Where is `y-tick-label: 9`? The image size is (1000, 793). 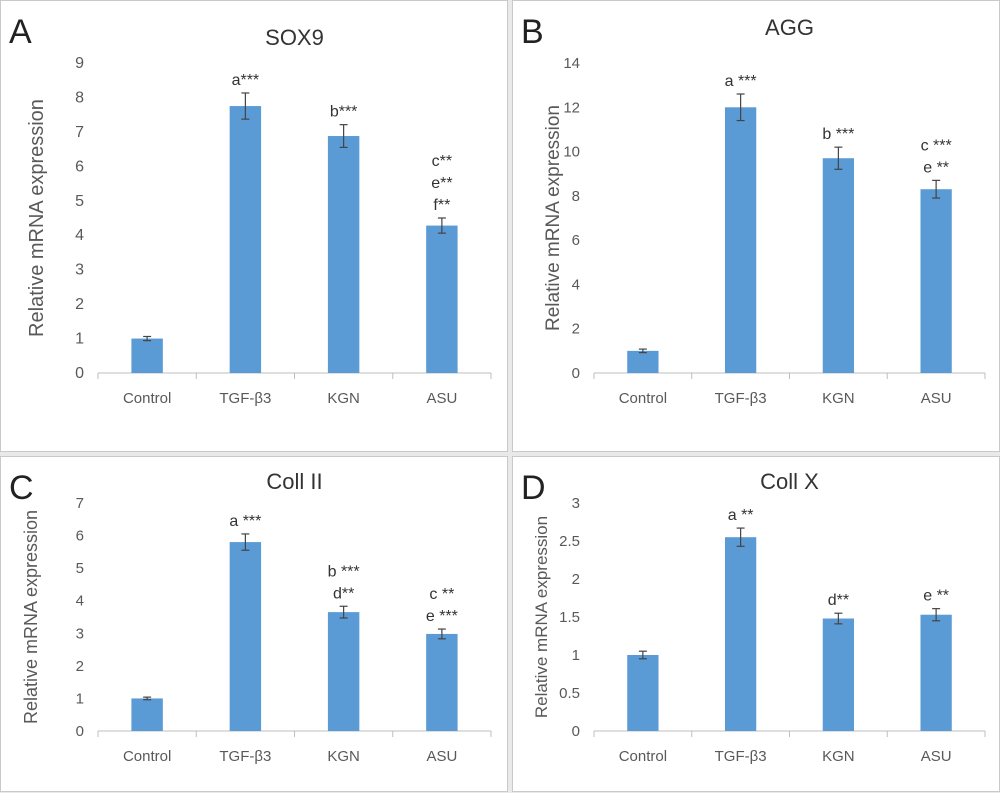
y-tick-label: 9 is located at coordinates (79, 63).